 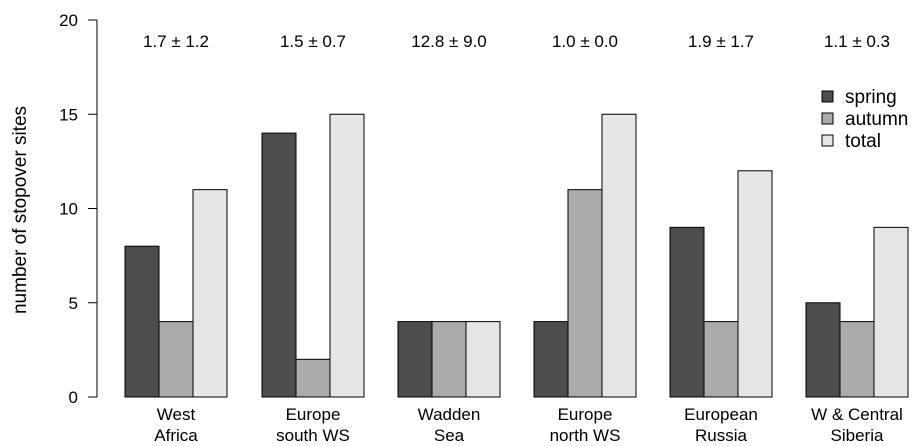 I want to click on x-tick-label: European Russia, so click(x=721, y=425).